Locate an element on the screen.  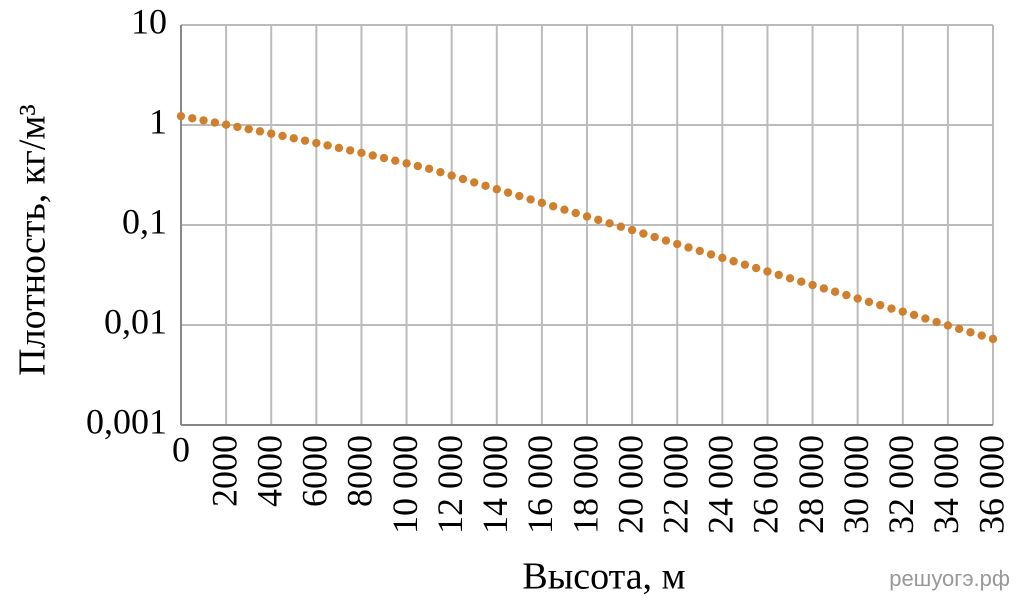
x-tick-label: 8000 is located at coordinates (360, 471).